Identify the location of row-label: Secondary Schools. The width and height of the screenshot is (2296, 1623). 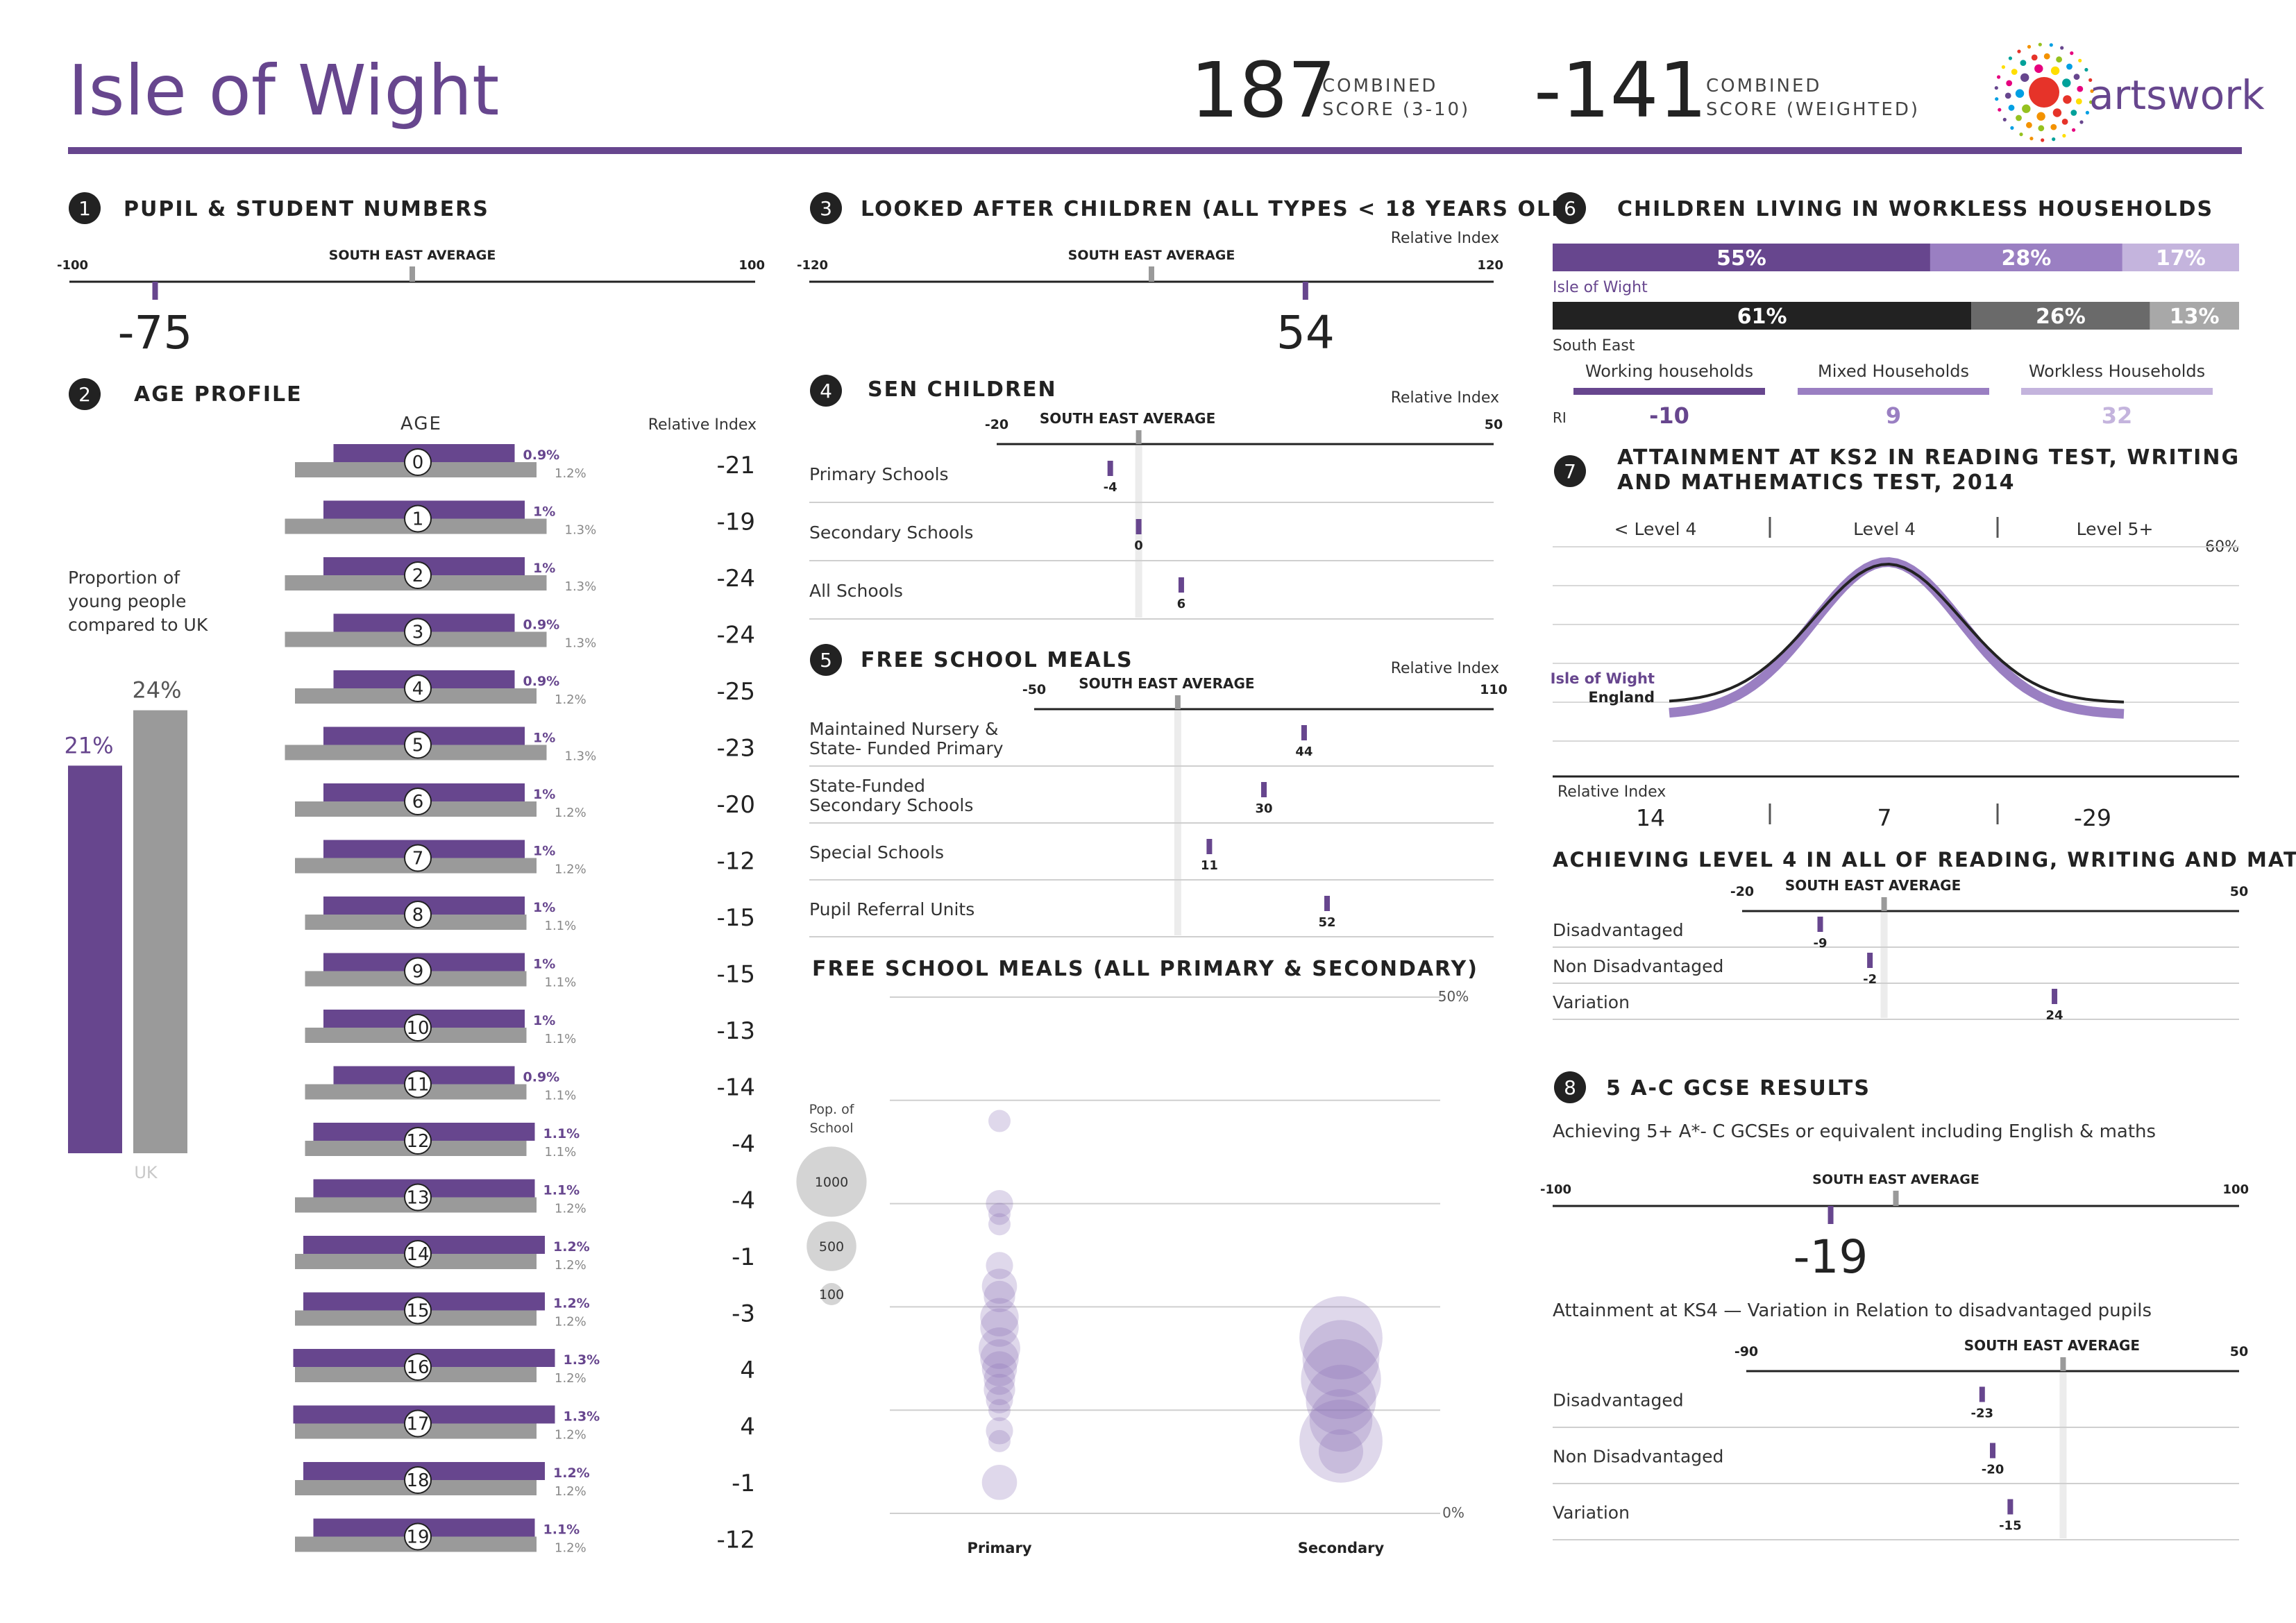
(891, 532).